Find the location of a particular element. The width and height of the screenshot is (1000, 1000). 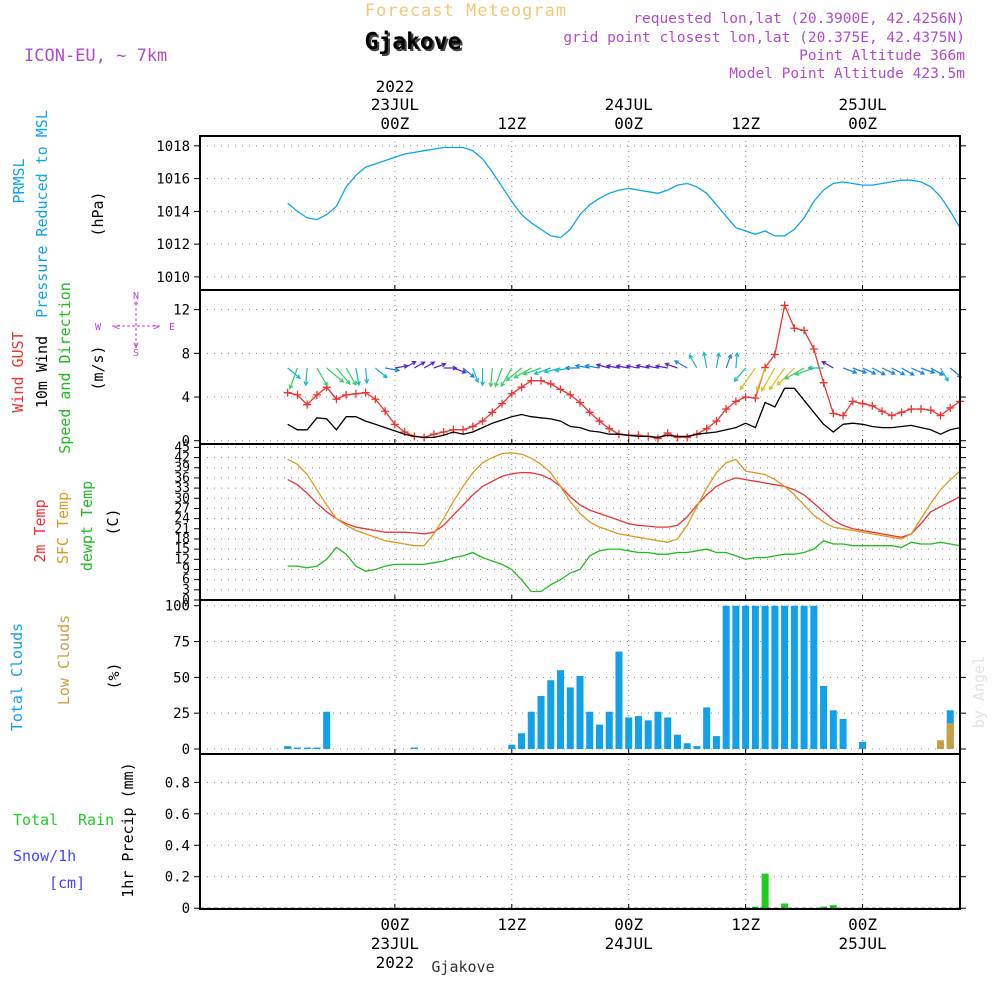

line-wind-gust is located at coordinates (624, 371).